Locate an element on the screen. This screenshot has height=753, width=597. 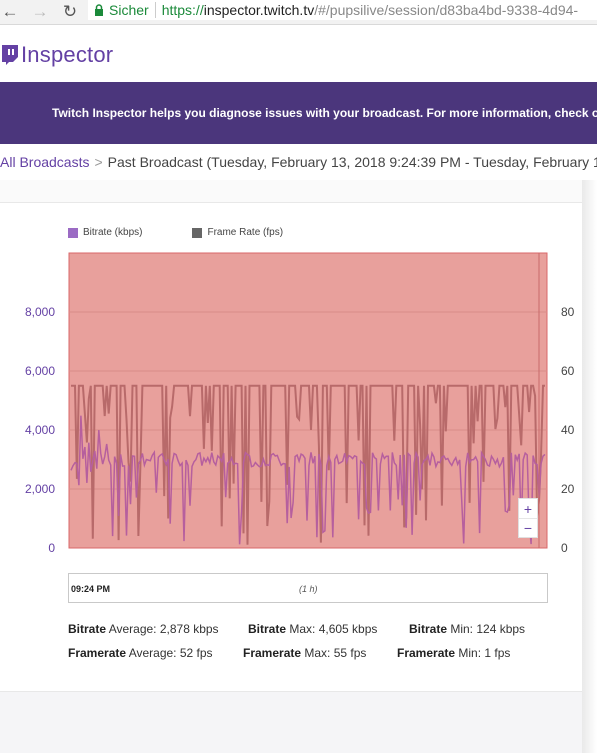
zoom-out-button: − is located at coordinates (528, 527).